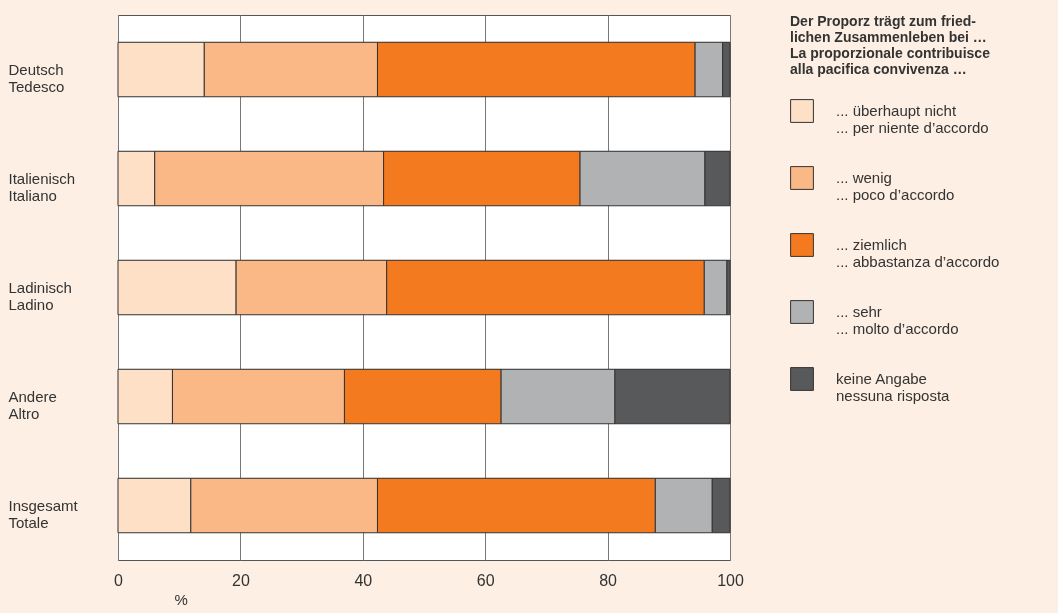 The width and height of the screenshot is (1058, 613). What do you see at coordinates (897, 320) in the screenshot?
I see `legend-label: ... sehr ... molto d’accordo` at bounding box center [897, 320].